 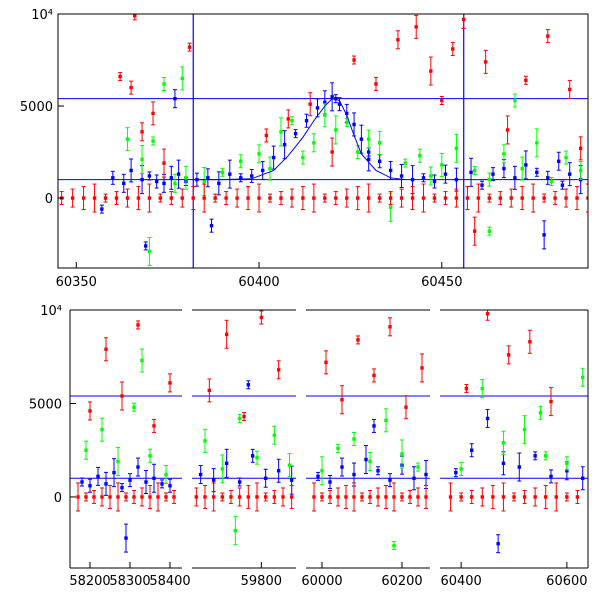 I want to click on top-xtick-label: 60350, so click(x=76, y=282).